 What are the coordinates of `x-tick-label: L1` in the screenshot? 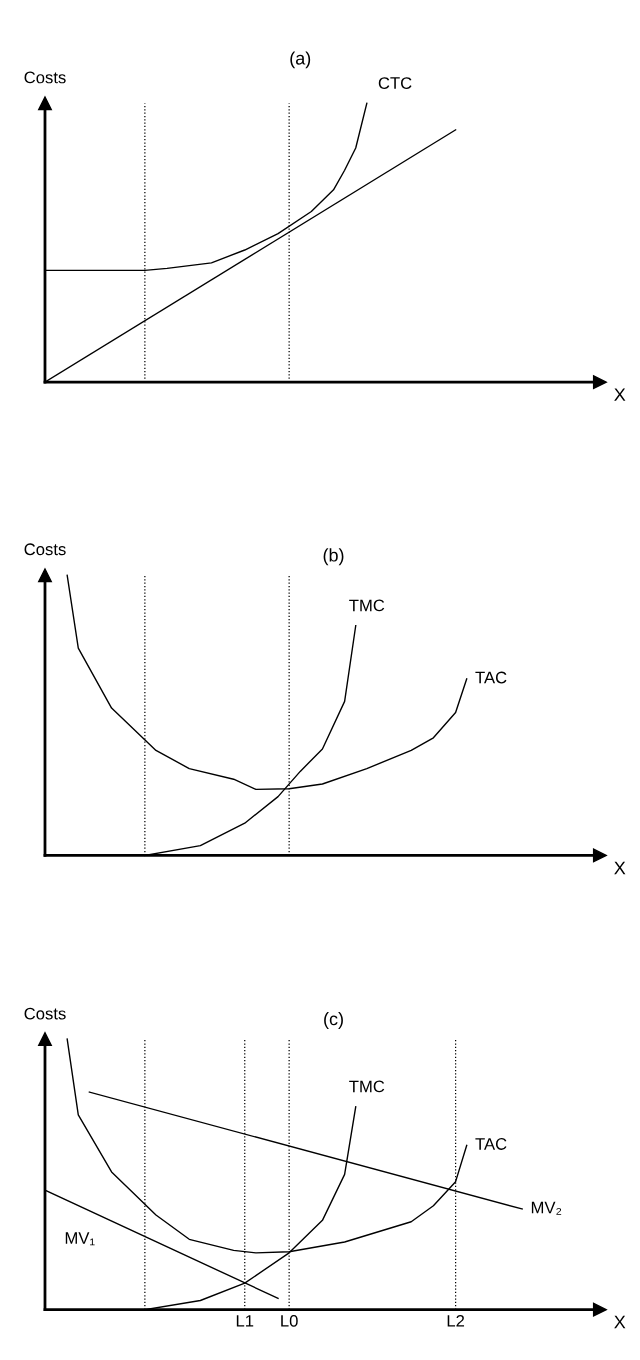 It's located at (245, 1321).